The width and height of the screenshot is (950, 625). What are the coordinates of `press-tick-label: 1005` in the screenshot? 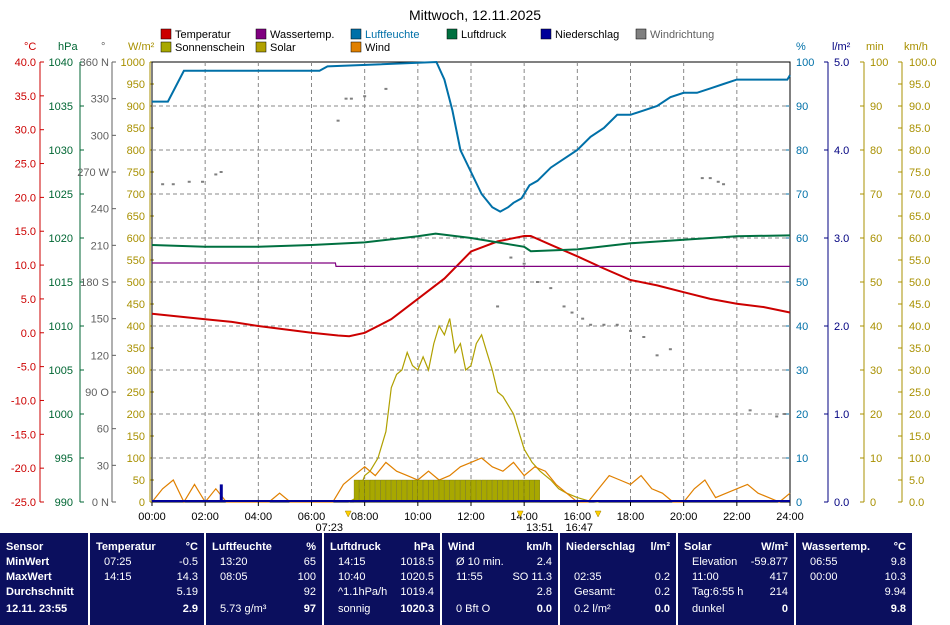 It's located at (61, 371).